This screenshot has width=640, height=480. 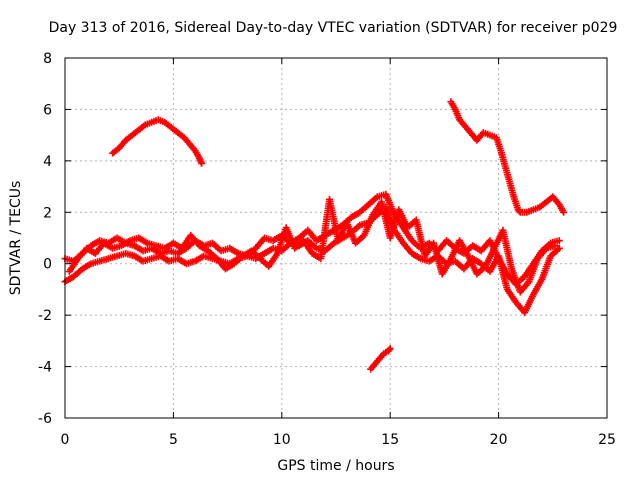 What do you see at coordinates (47, 162) in the screenshot?
I see `y-tick-label: 4` at bounding box center [47, 162].